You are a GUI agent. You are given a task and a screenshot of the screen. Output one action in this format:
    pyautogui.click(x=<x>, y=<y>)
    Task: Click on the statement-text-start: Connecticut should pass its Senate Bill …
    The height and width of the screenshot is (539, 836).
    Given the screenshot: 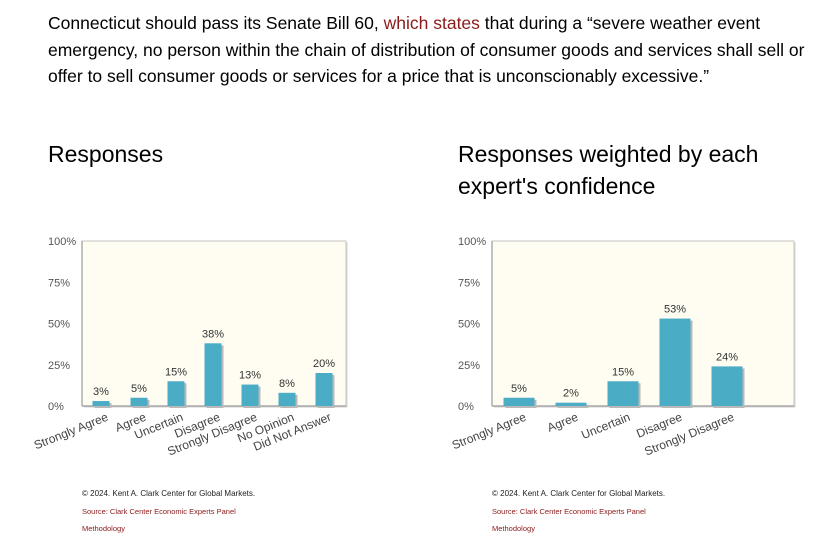 What is the action you would take?
    pyautogui.click(x=216, y=23)
    